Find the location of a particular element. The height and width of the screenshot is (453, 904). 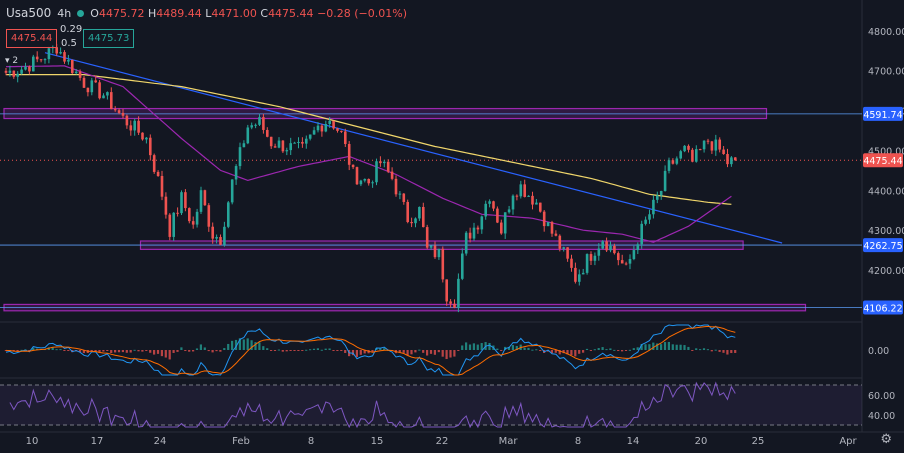

symbol-name: Usa500 is located at coordinates (29, 13).